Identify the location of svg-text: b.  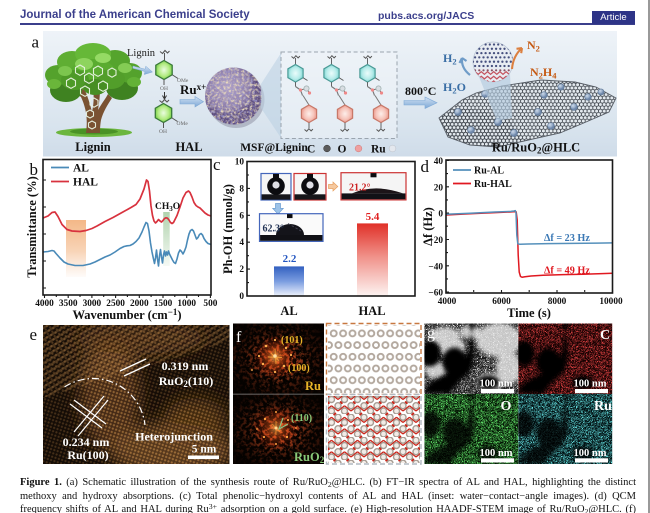
(34, 169).